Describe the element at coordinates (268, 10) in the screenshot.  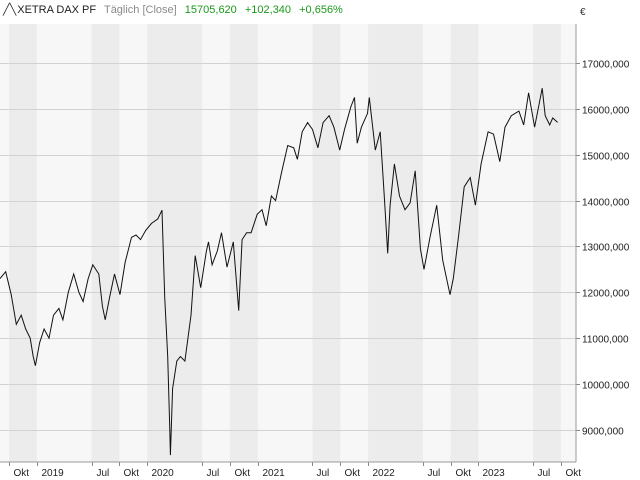
I see `change-value: +102,340` at that location.